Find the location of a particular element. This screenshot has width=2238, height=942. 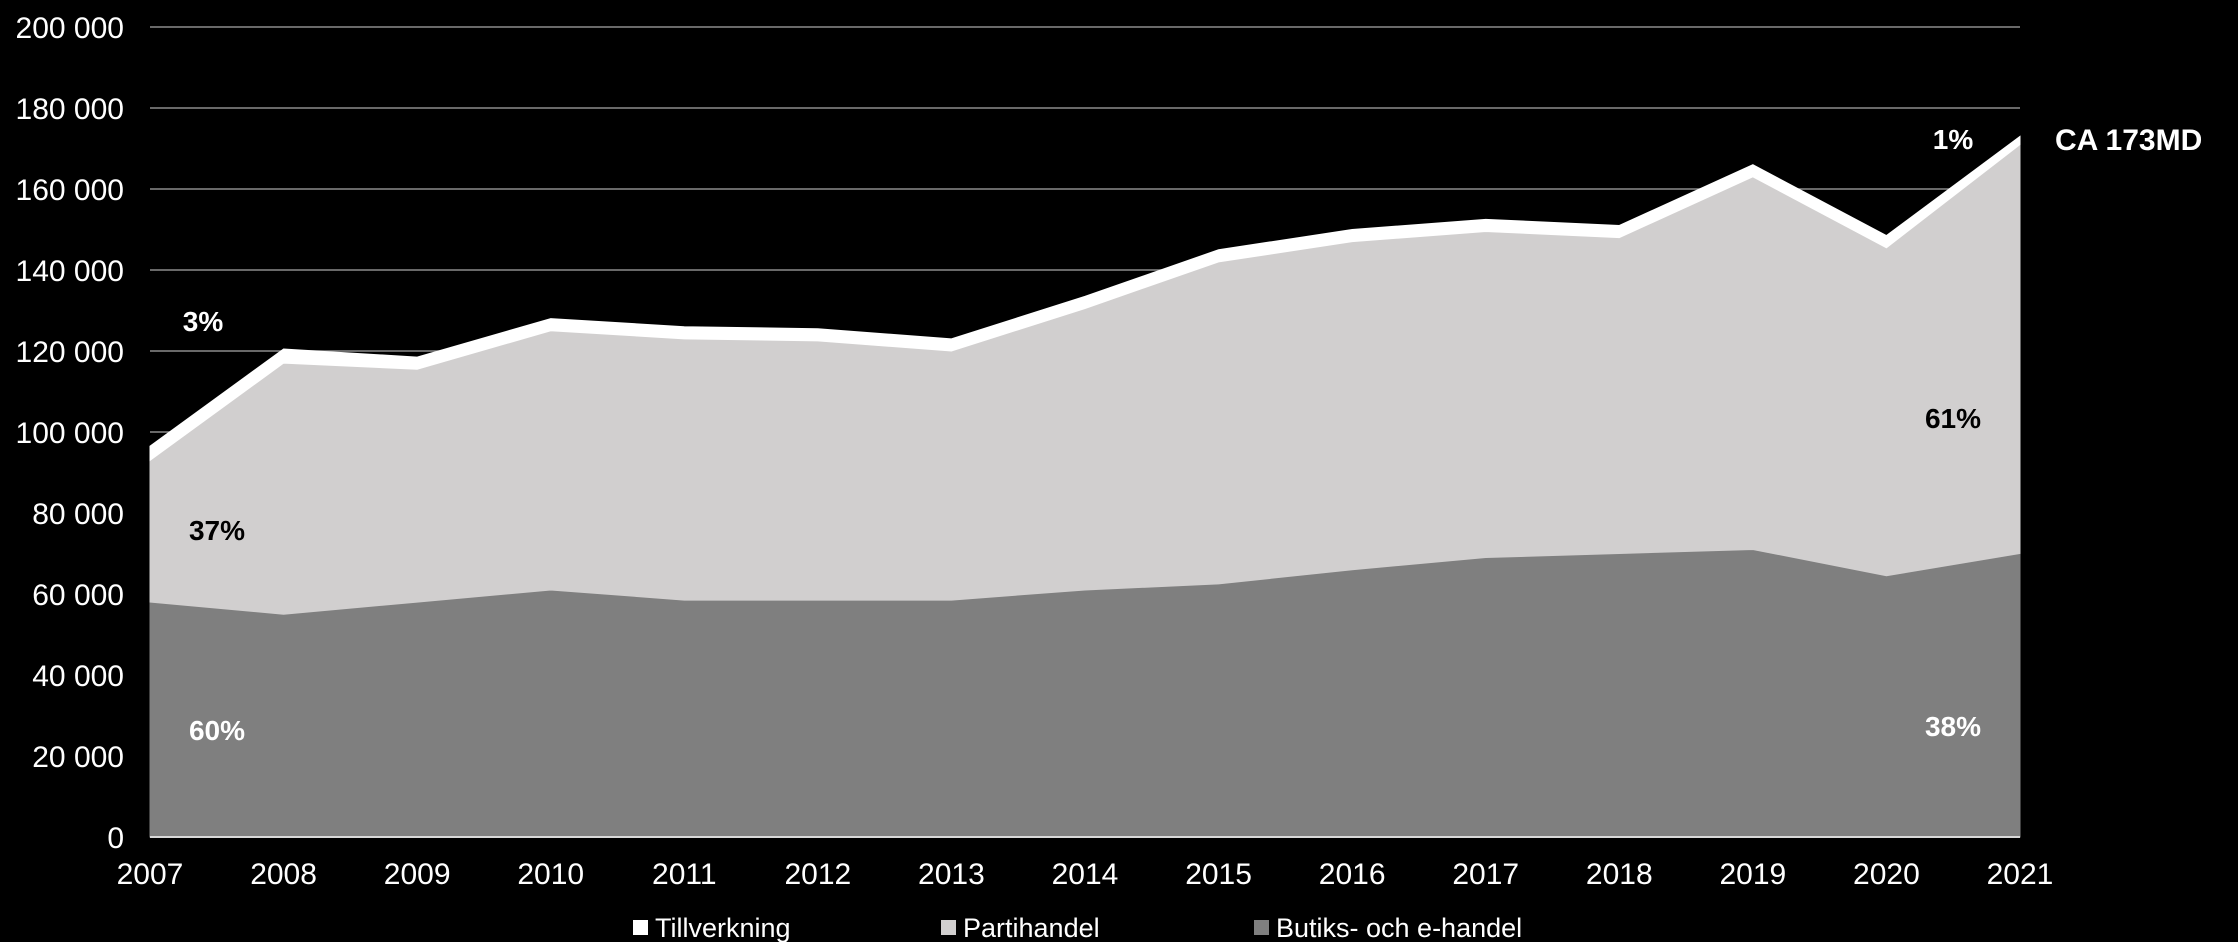

pct-2007-partihandel: 37% is located at coordinates (217, 530).